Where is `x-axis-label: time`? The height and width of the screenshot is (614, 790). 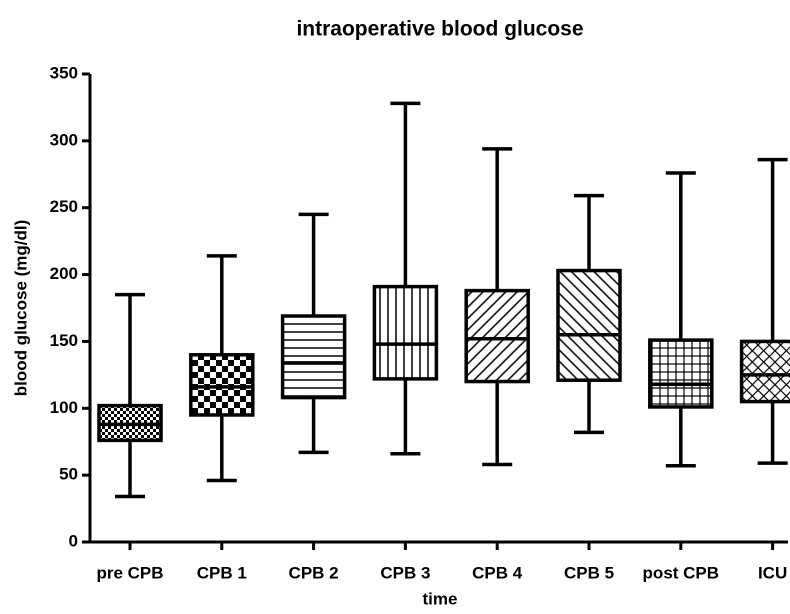 x-axis-label: time is located at coordinates (440, 598).